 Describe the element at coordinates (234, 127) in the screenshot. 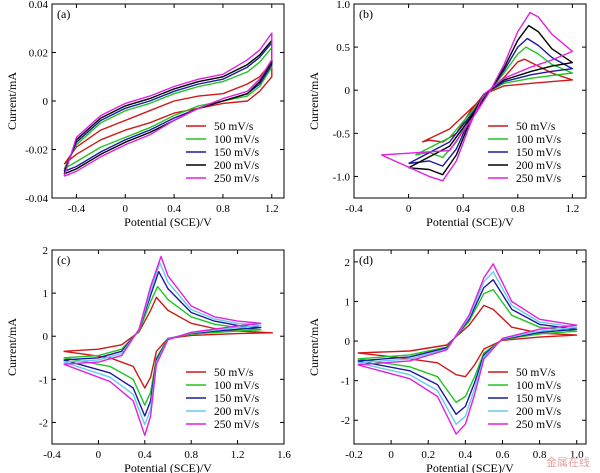

I see `legend-label-a-0: 50 mV/s` at that location.